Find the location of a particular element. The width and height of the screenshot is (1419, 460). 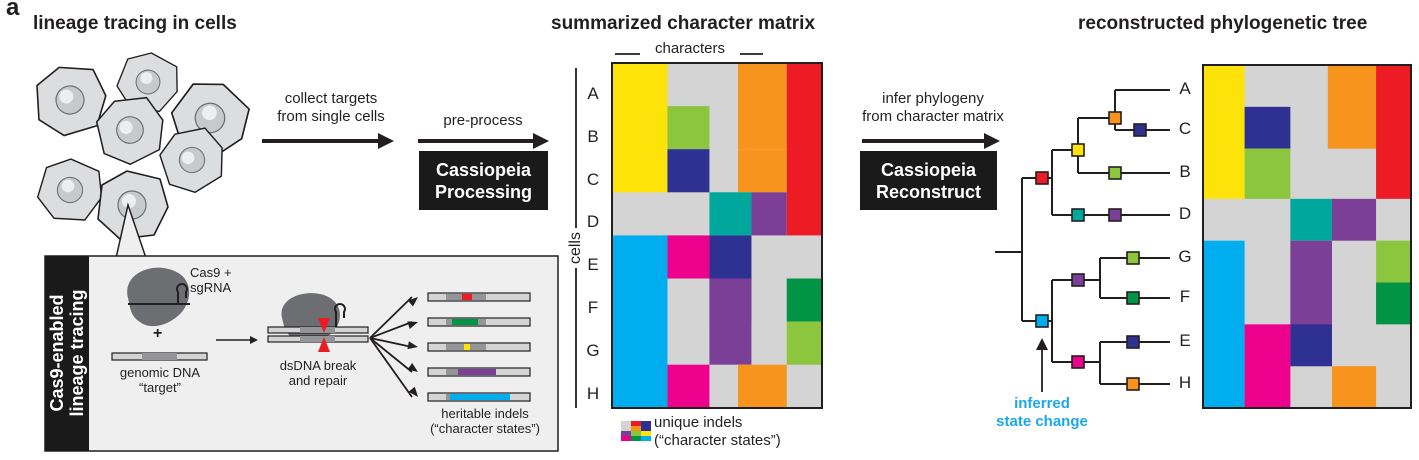

tree-leaf-label: D is located at coordinates (1185, 213).